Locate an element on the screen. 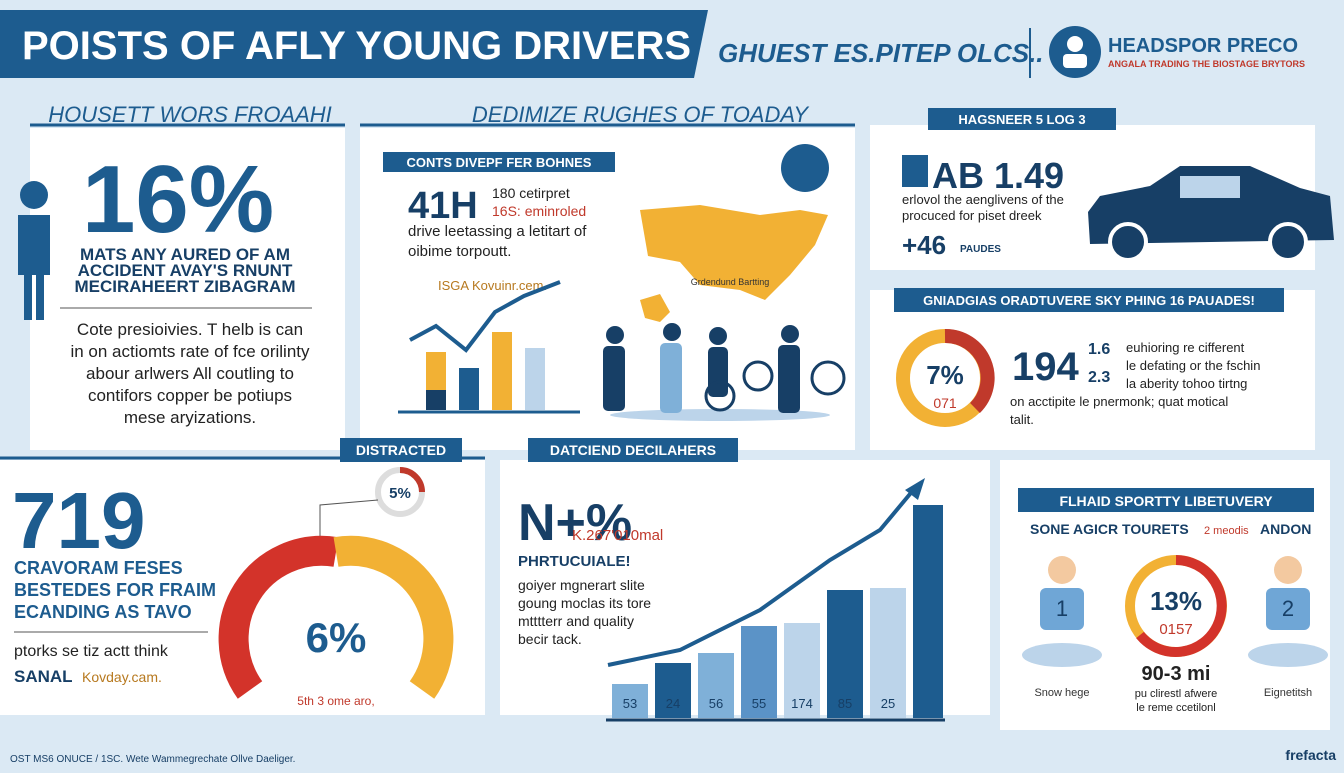 The image size is (1344, 773). stat: 41H is located at coordinates (443, 206).